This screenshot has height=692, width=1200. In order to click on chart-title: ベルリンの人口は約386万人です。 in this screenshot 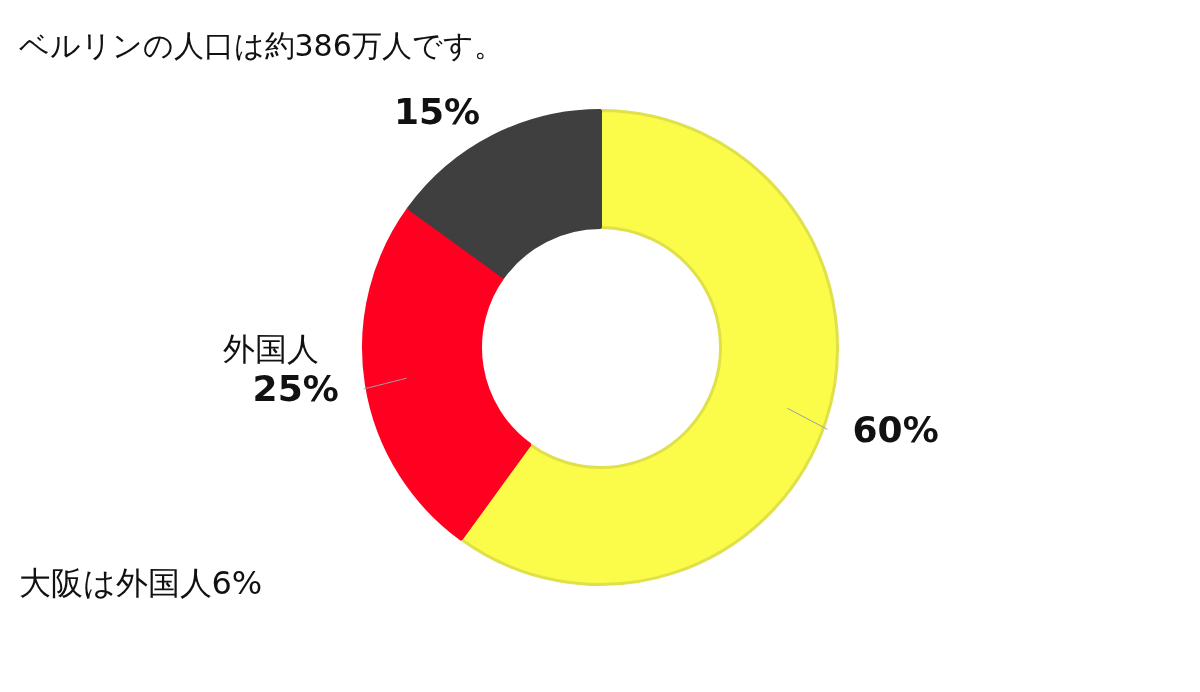, I will do `click(261, 45)`.